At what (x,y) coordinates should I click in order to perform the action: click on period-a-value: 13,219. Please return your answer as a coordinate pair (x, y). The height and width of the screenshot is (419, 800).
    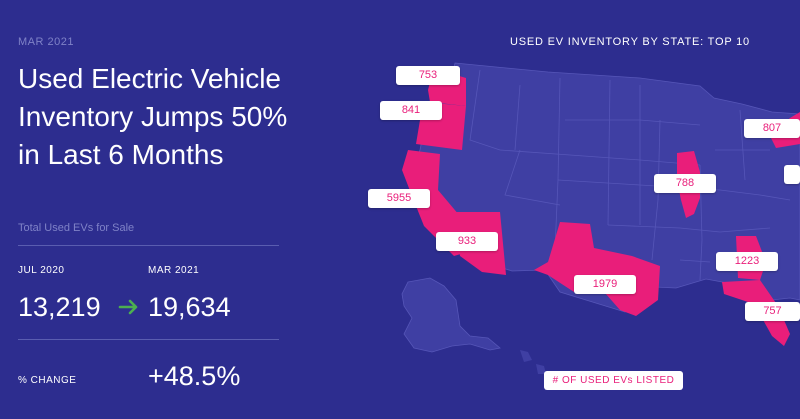
    Looking at the image, I should click on (59, 307).